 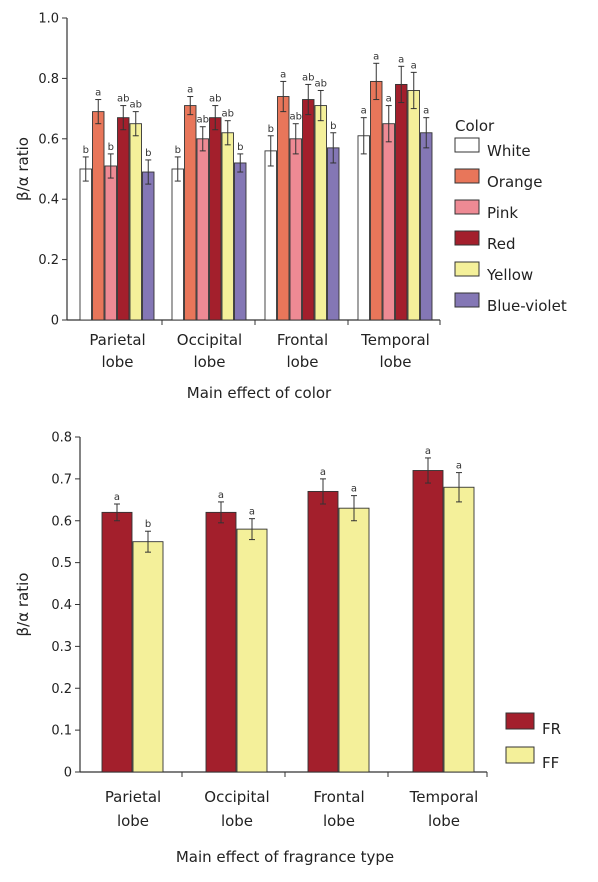 I want to click on top-legend-label: Blue-violet, so click(x=527, y=306).